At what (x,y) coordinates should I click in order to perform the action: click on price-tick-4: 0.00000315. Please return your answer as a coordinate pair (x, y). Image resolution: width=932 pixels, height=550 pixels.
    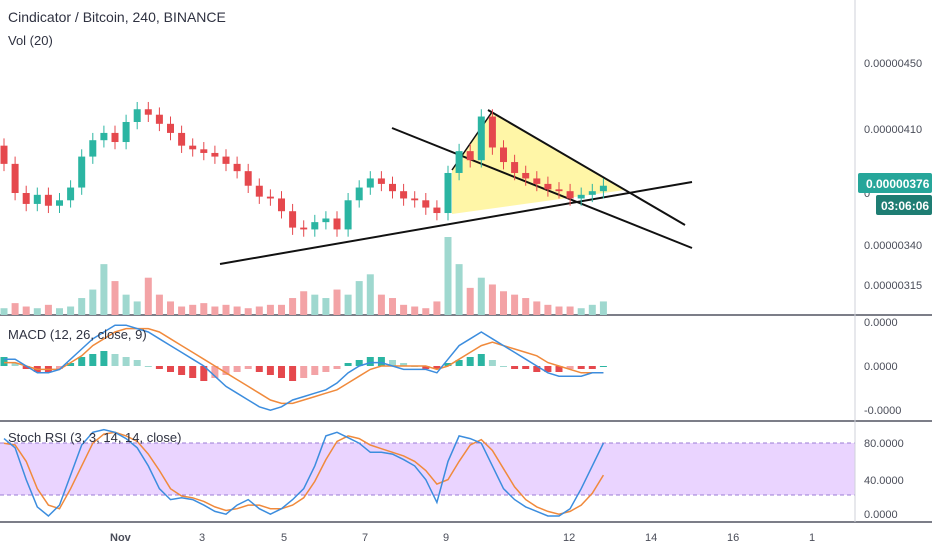
    Looking at the image, I should click on (893, 286).